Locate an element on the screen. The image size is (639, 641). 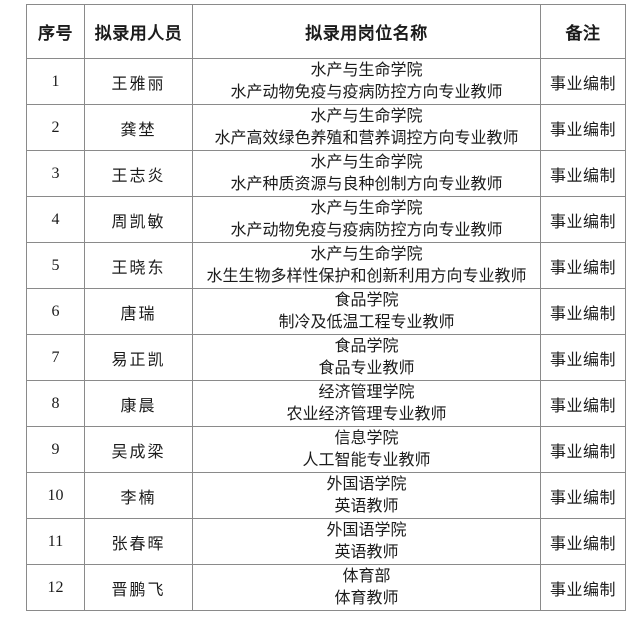
table-row: 2 龚埜 水产与生命学院 水产高效绿色养殖和营养调控方向专业教师 事业编制 is located at coordinates (326, 127).